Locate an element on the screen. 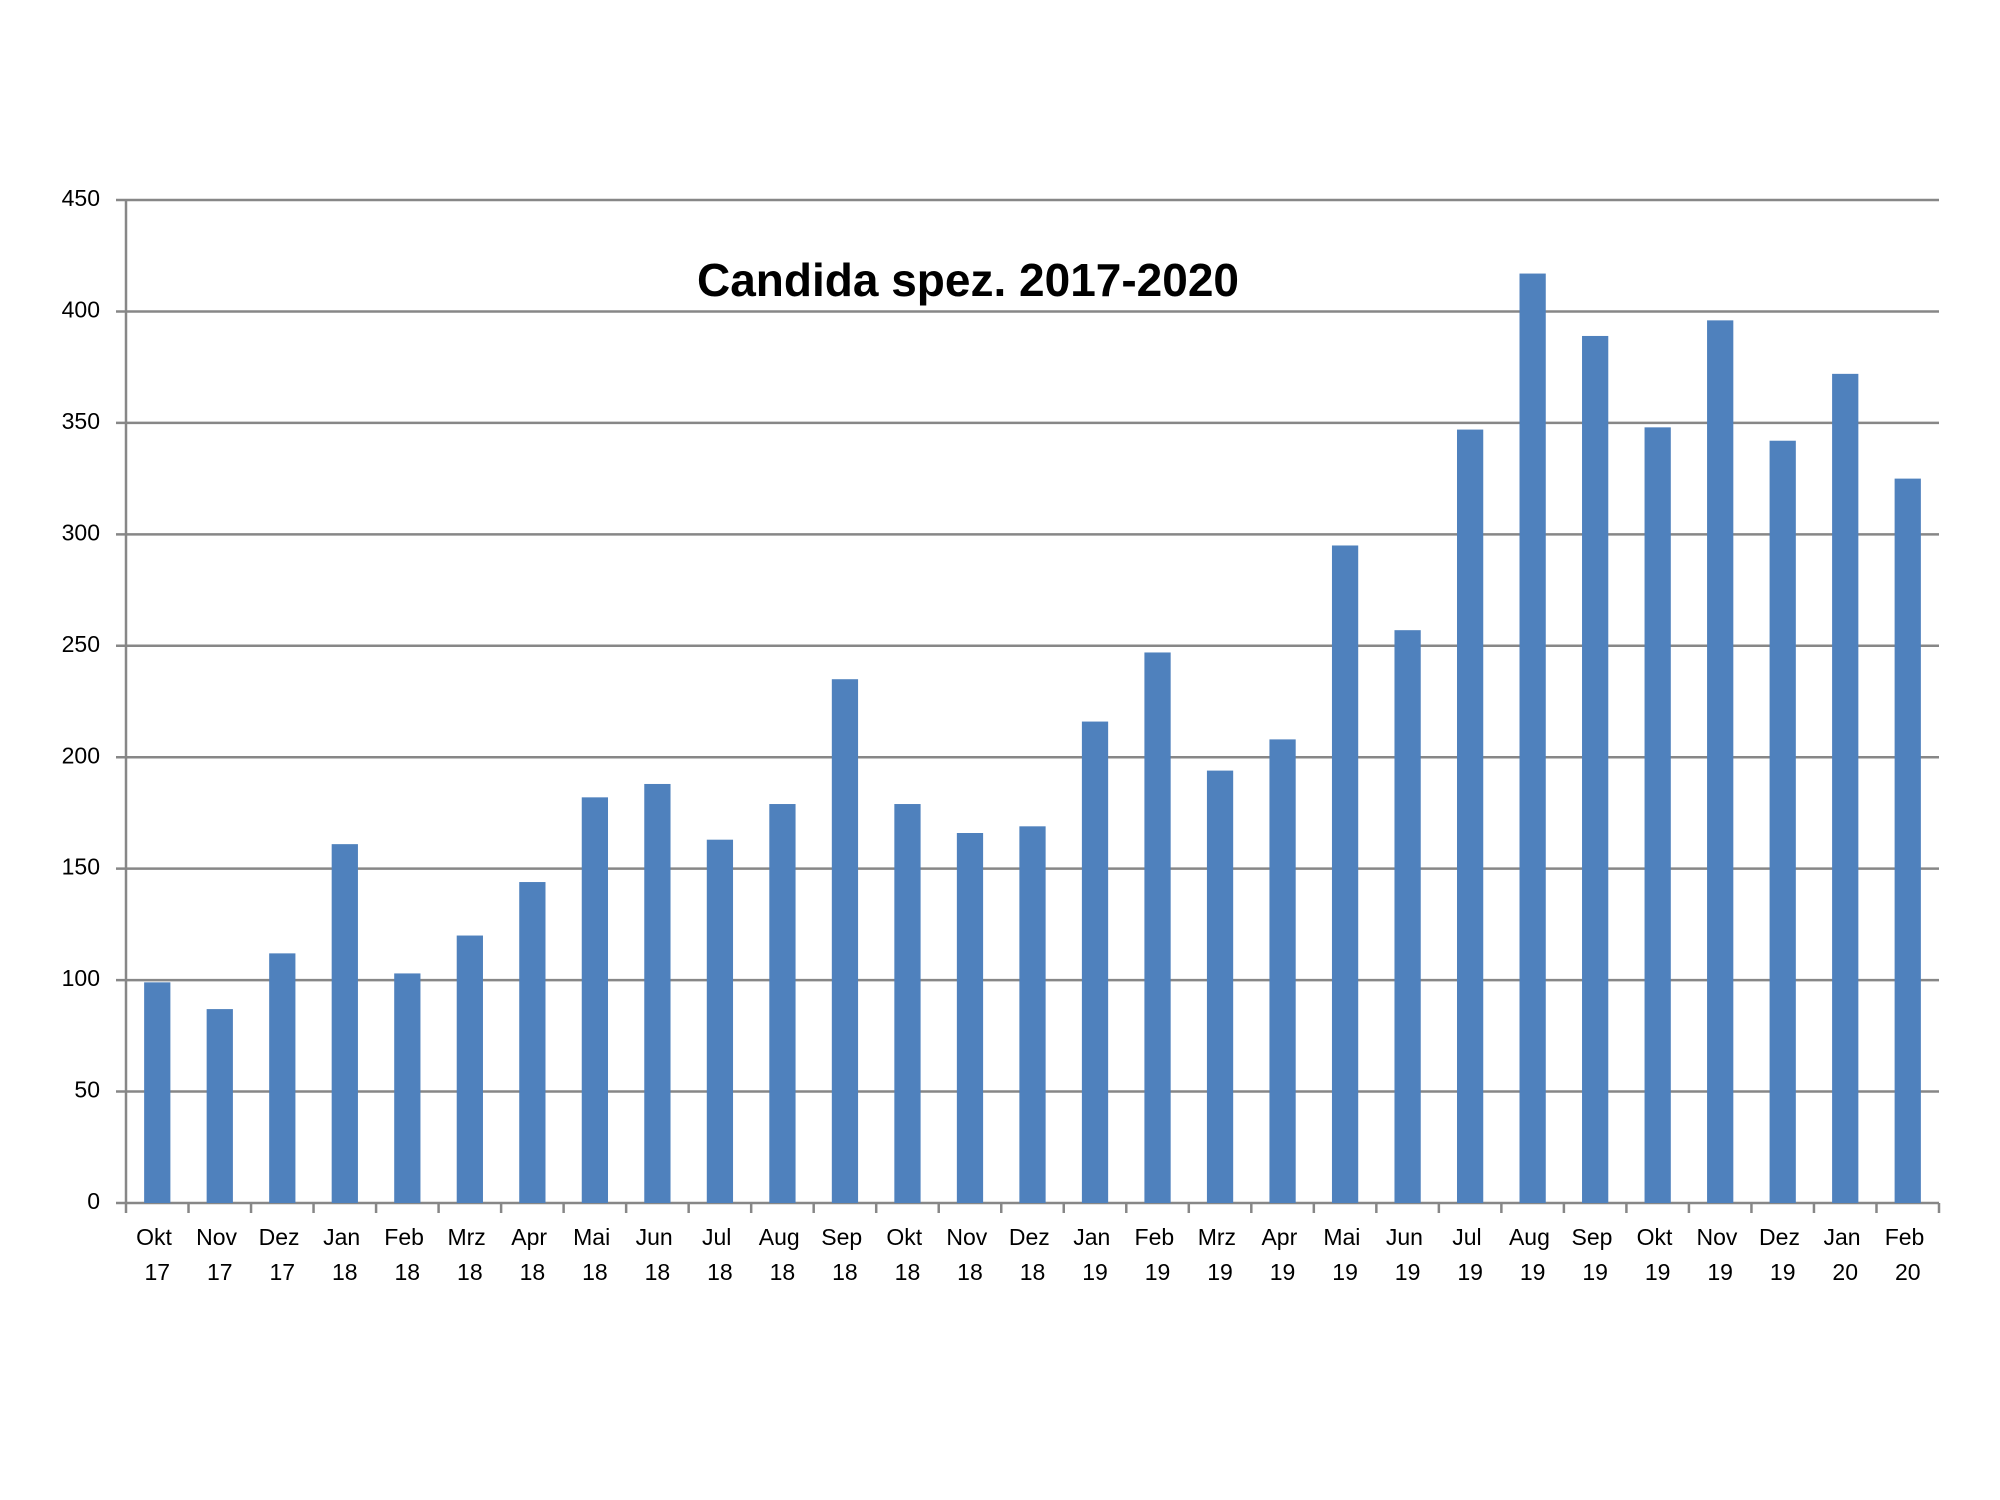 Image resolution: width=2000 pixels, height=1500 pixels. x-tick-label: Sep 18 is located at coordinates (844, 1254).